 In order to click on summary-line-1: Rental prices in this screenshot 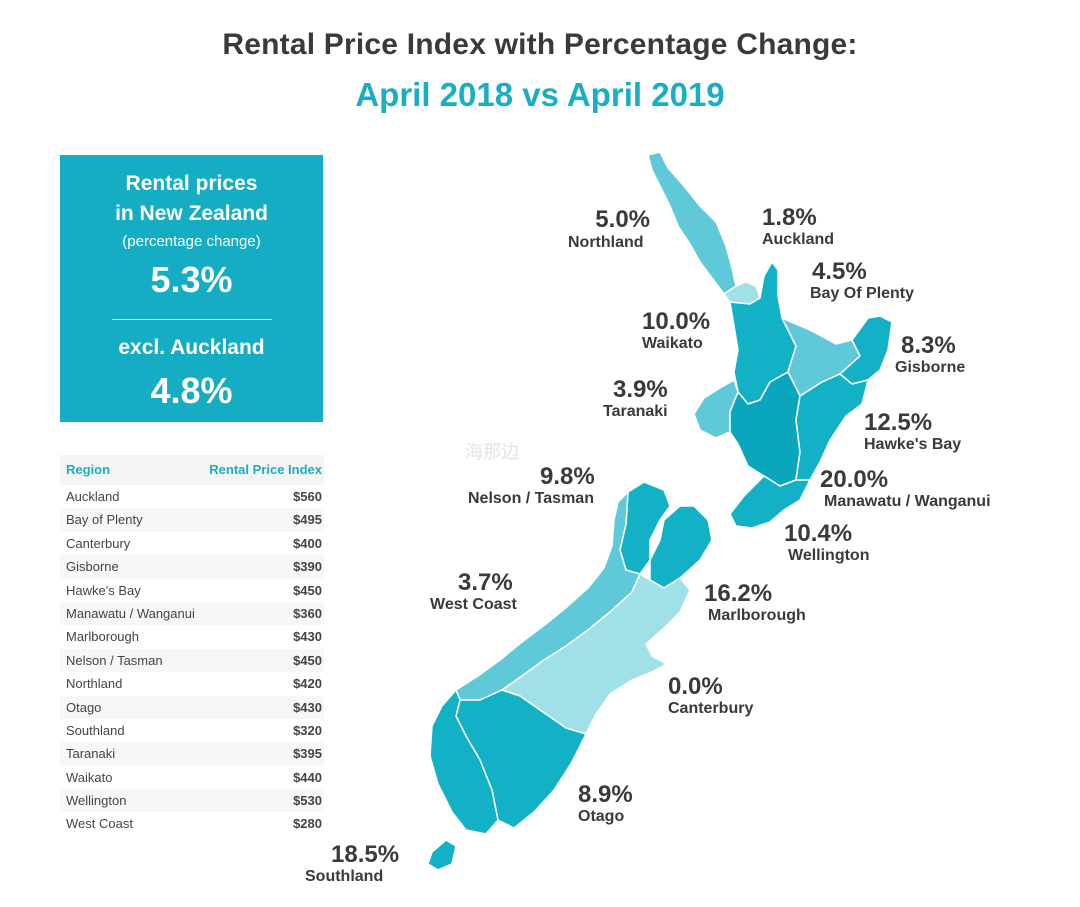, I will do `click(191, 183)`.